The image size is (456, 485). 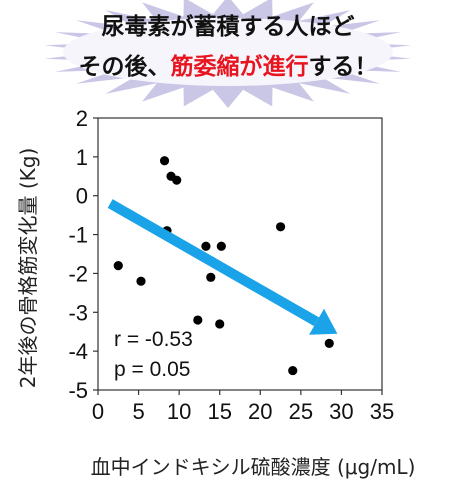 What do you see at coordinates (125, 66) in the screenshot?
I see `headline-line-2-prefix: その後、` at bounding box center [125, 66].